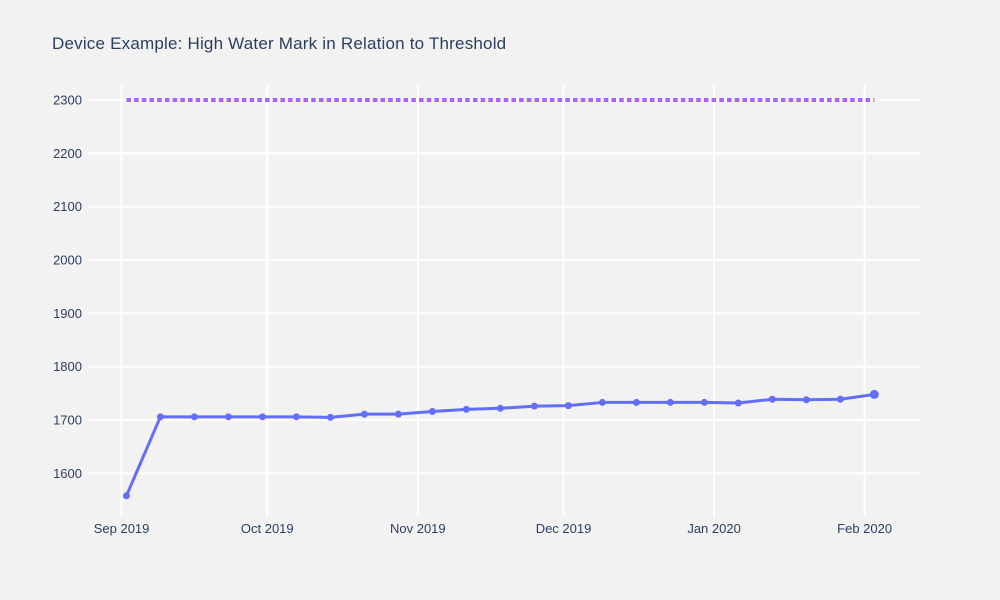 The image size is (1000, 600). Describe the element at coordinates (67, 420) in the screenshot. I see `y-tick-label: 1700` at that location.